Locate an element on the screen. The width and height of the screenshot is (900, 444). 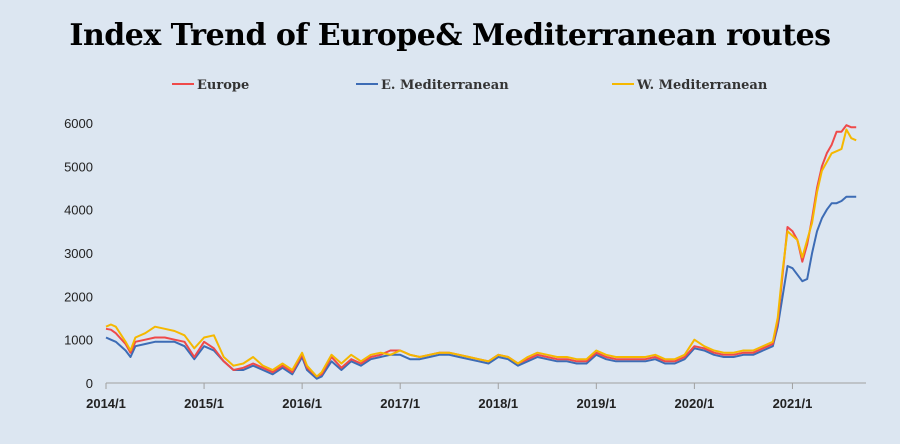
x-tick-label: 2021/1 is located at coordinates (793, 403).